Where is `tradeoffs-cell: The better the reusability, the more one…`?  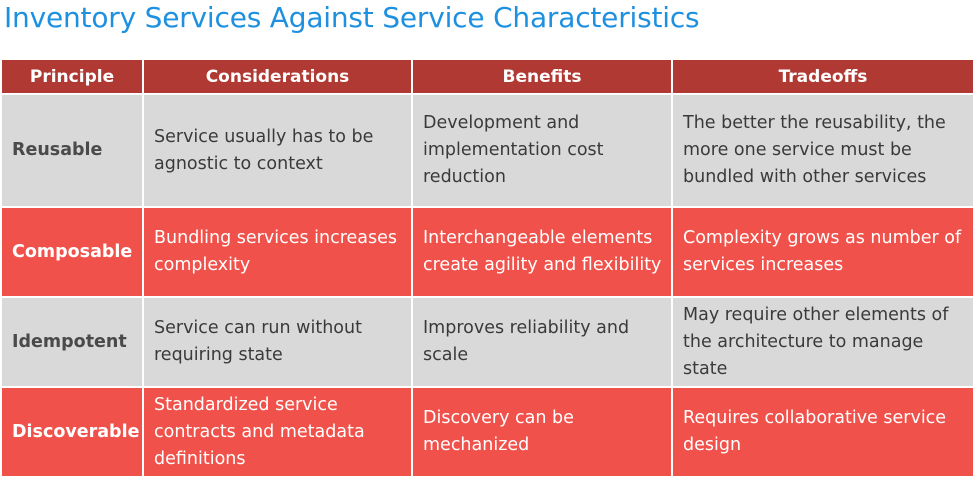
tradeoffs-cell: The better the reusability, the more one… is located at coordinates (822, 150).